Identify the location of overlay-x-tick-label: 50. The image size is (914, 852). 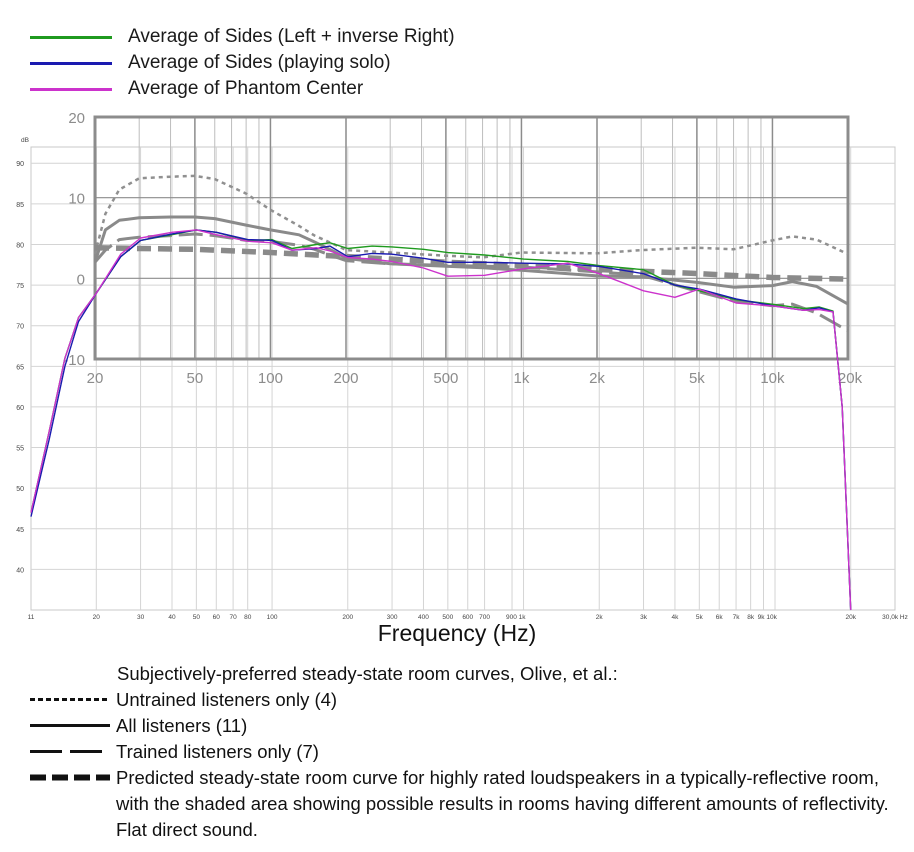
(195, 378).